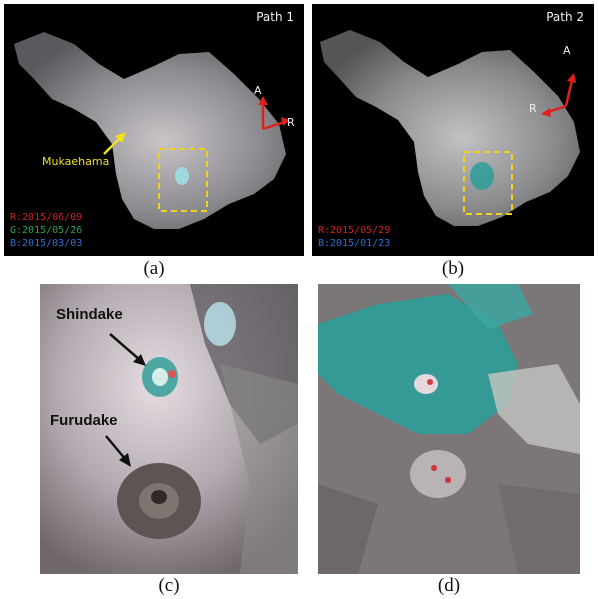  I want to click on legend-red: R:2015/05/29, so click(354, 230).